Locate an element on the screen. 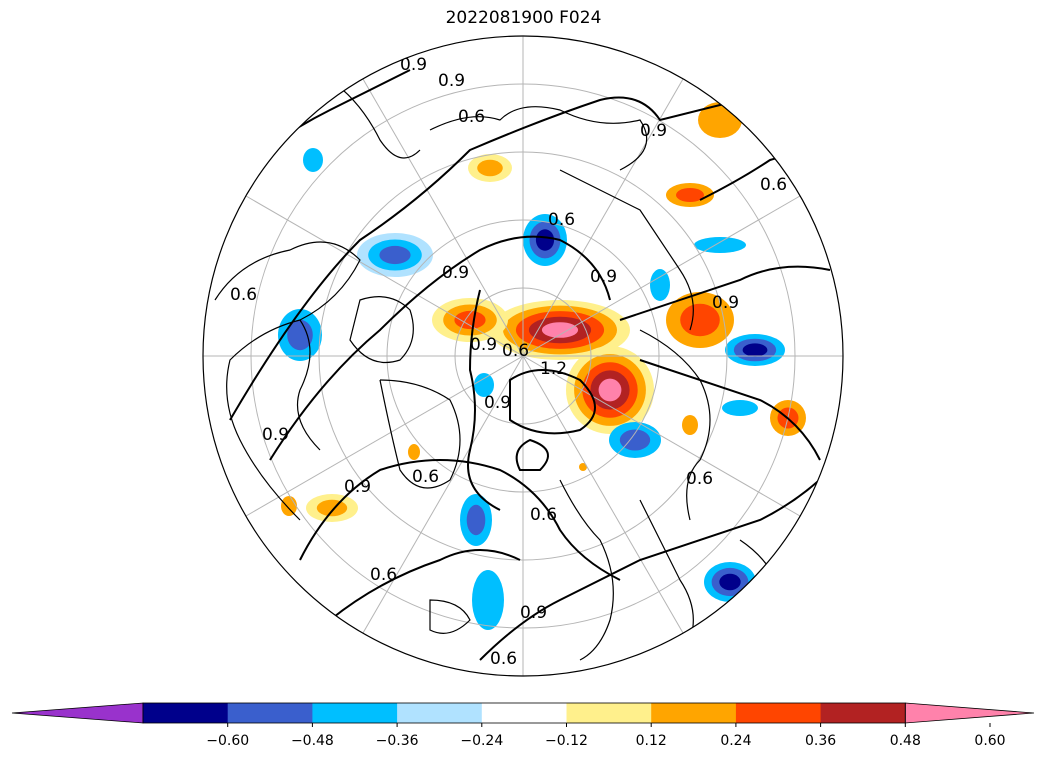  colorbar-tick-label: 0.48 is located at coordinates (905, 741).